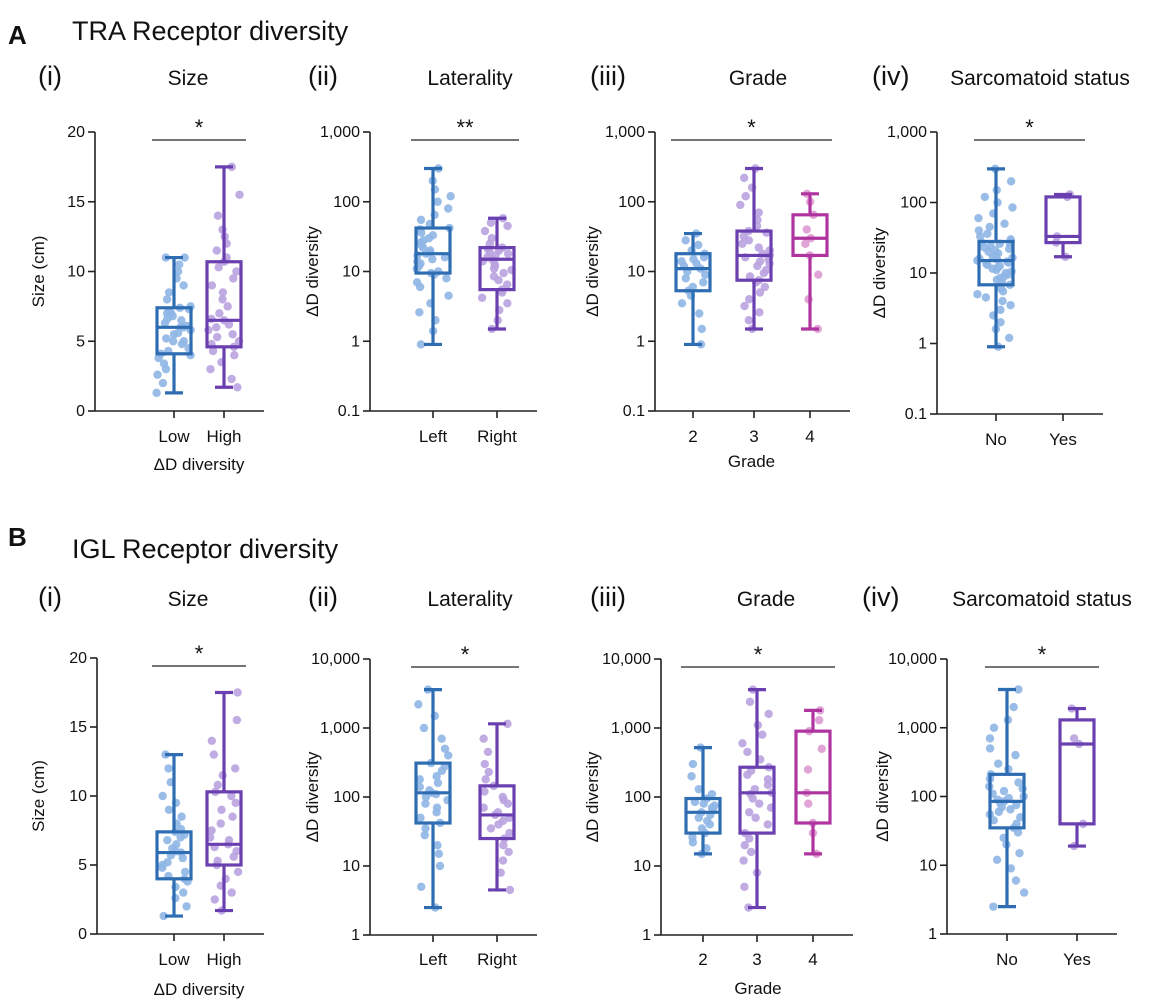  Describe the element at coordinates (205, 549) in the screenshot. I see `panel-title-b: IGL Receptor diversity` at that location.